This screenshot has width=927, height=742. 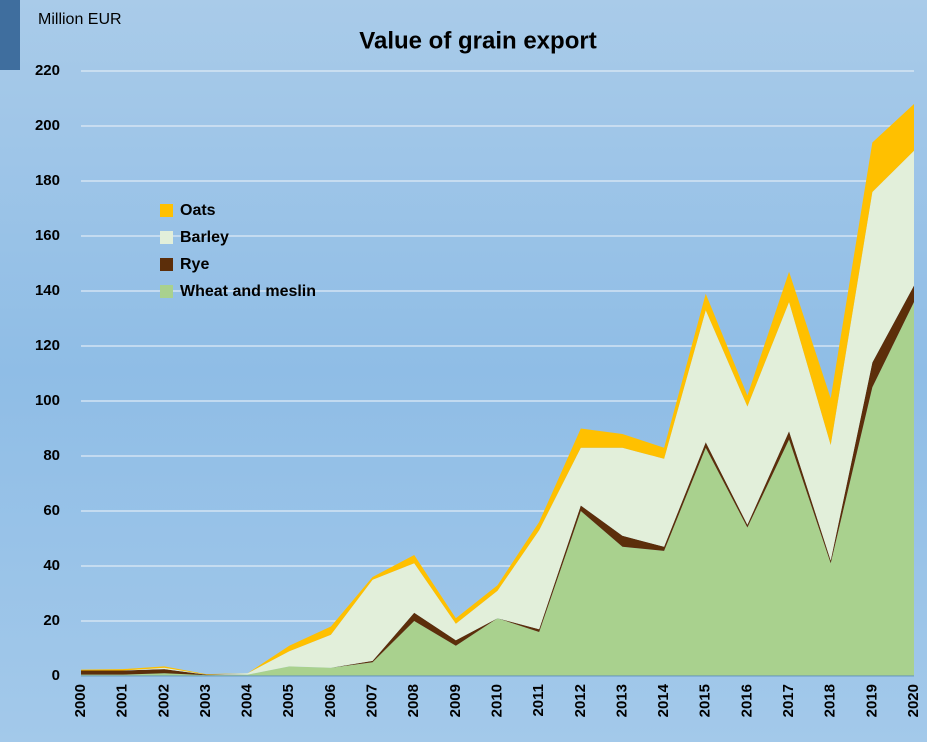 What do you see at coordinates (330, 700) in the screenshot?
I see `x-tick-label: 2006` at bounding box center [330, 700].